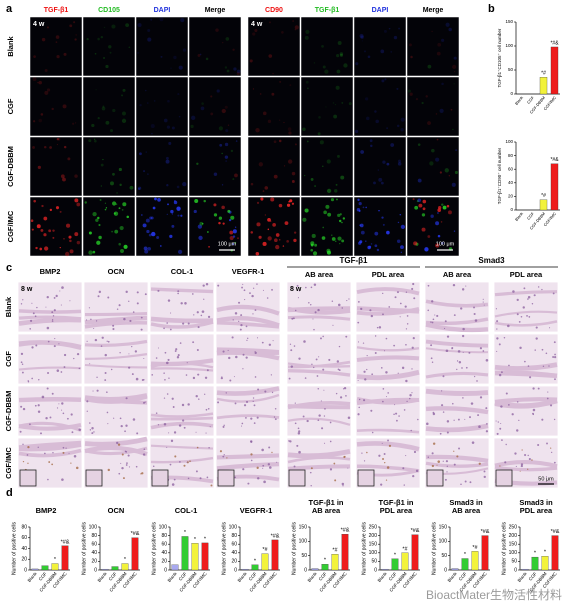 The height and width of the screenshot is (609, 567). Describe the element at coordinates (546, 479) in the screenshot. I see `scale-bar-label: 50 μm` at that location.